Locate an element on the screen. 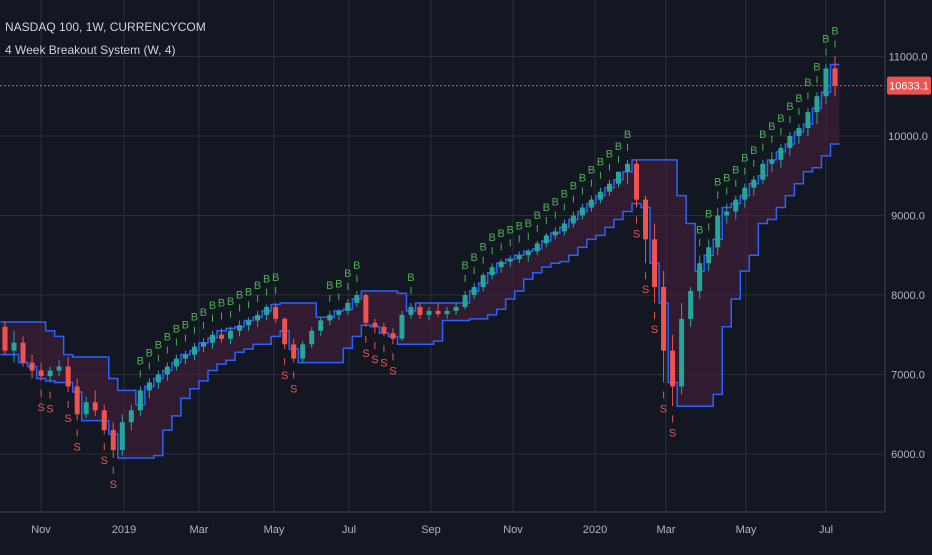 The image size is (932, 555). time-tick-label: Sep is located at coordinates (431, 530).